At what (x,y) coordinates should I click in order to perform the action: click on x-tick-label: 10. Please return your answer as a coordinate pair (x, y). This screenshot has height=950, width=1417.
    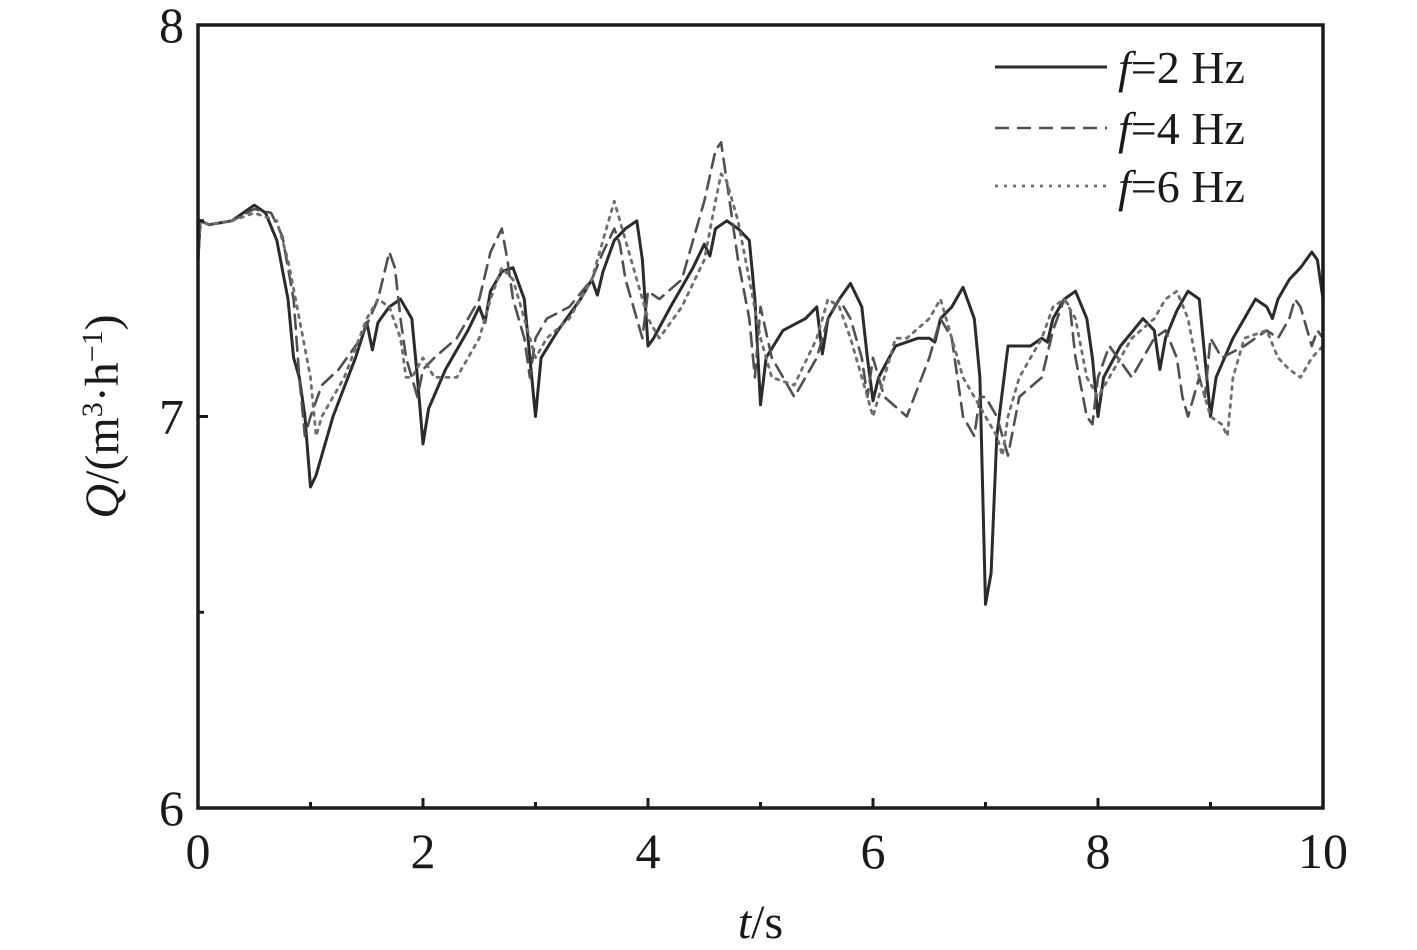
    Looking at the image, I should click on (1323, 851).